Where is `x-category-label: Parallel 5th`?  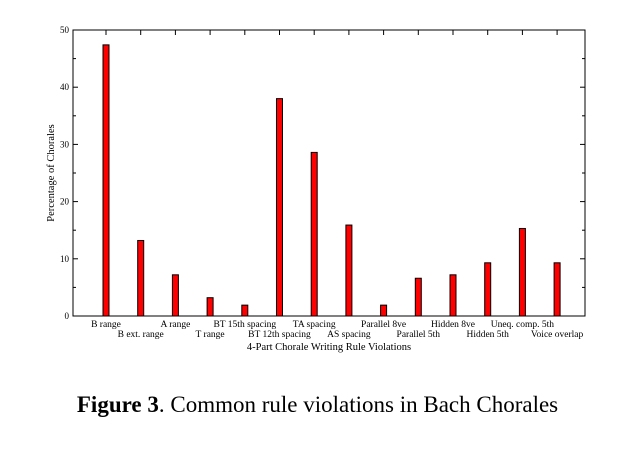 x-category-label: Parallel 5th is located at coordinates (419, 335).